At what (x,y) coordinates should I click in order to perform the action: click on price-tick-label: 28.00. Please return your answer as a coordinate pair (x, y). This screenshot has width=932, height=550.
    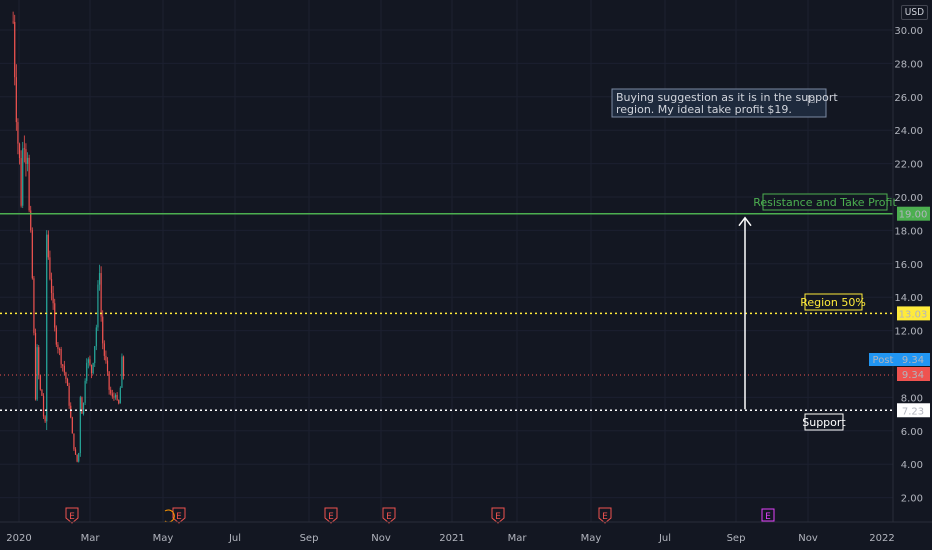
    Looking at the image, I should click on (908, 64).